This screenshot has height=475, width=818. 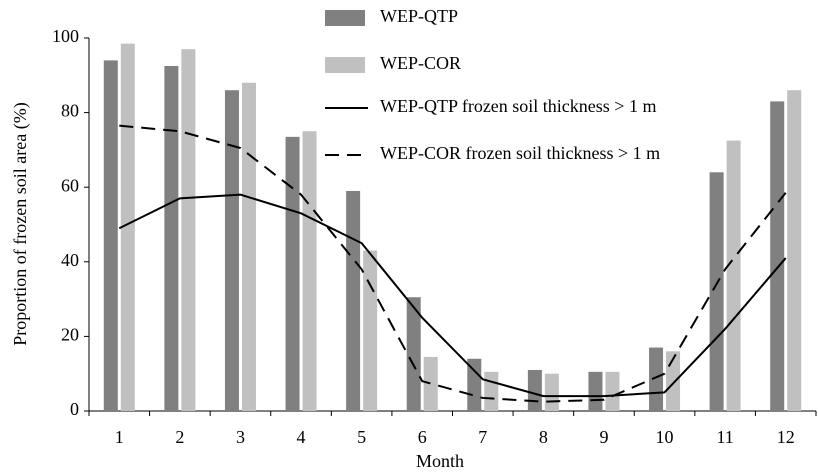 I want to click on y-tick-label: 100, so click(x=65, y=36).